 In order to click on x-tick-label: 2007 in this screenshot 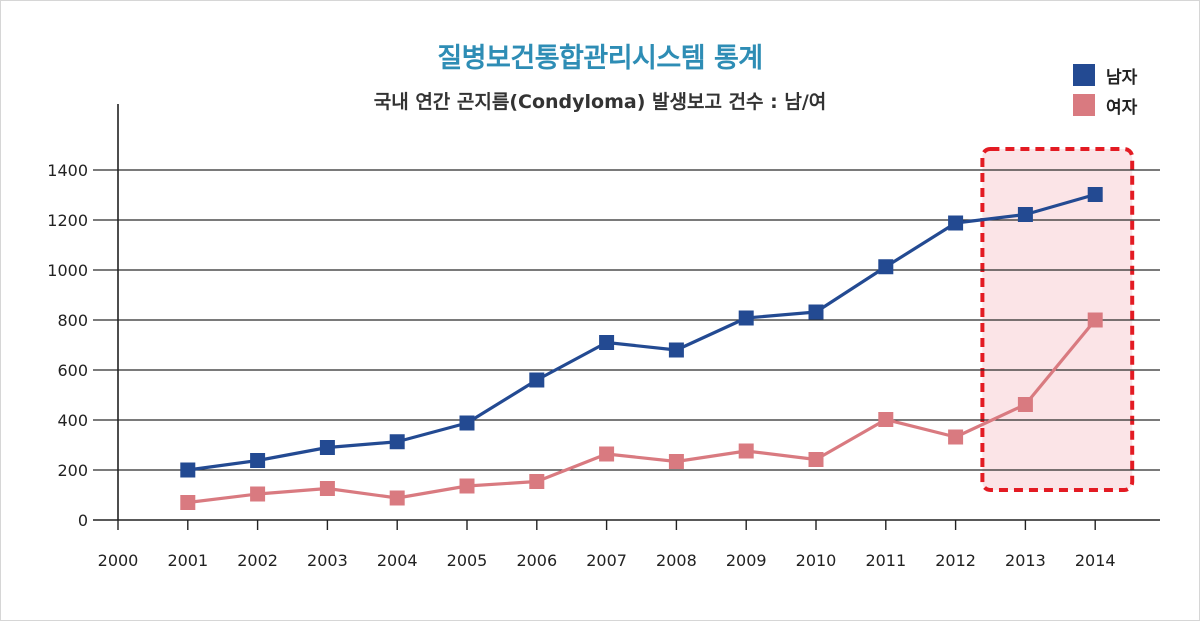, I will do `click(606, 560)`.